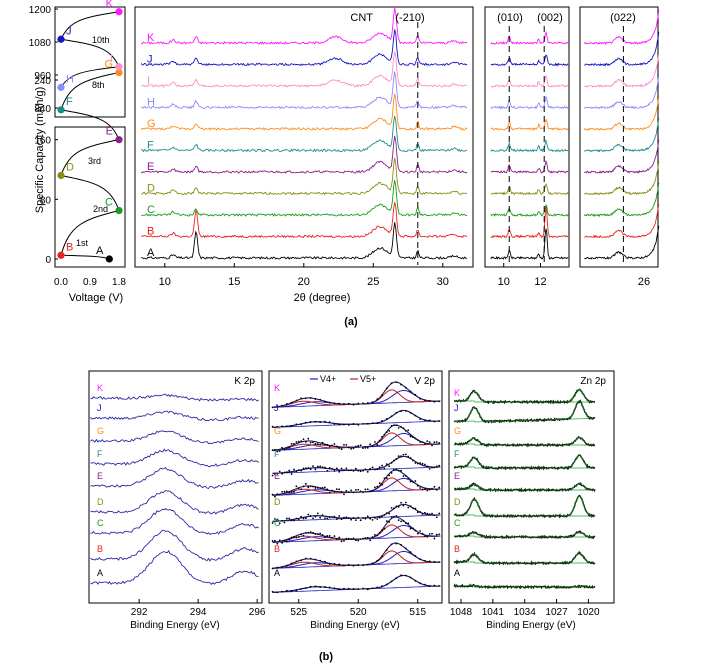 This screenshot has width=718, height=665. Describe the element at coordinates (621, 113) in the screenshot. I see `xrd-series-right-G` at that location.